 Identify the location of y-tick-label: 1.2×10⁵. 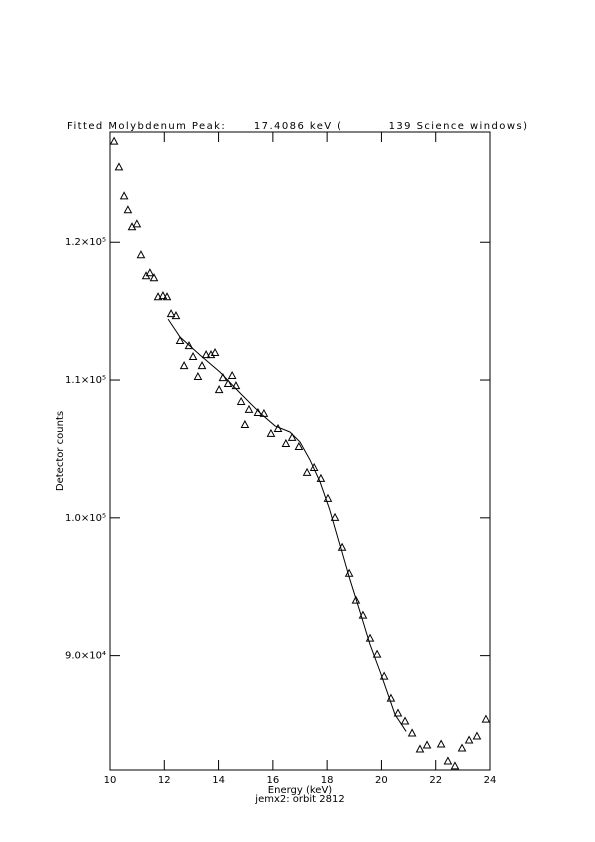
(85, 242).